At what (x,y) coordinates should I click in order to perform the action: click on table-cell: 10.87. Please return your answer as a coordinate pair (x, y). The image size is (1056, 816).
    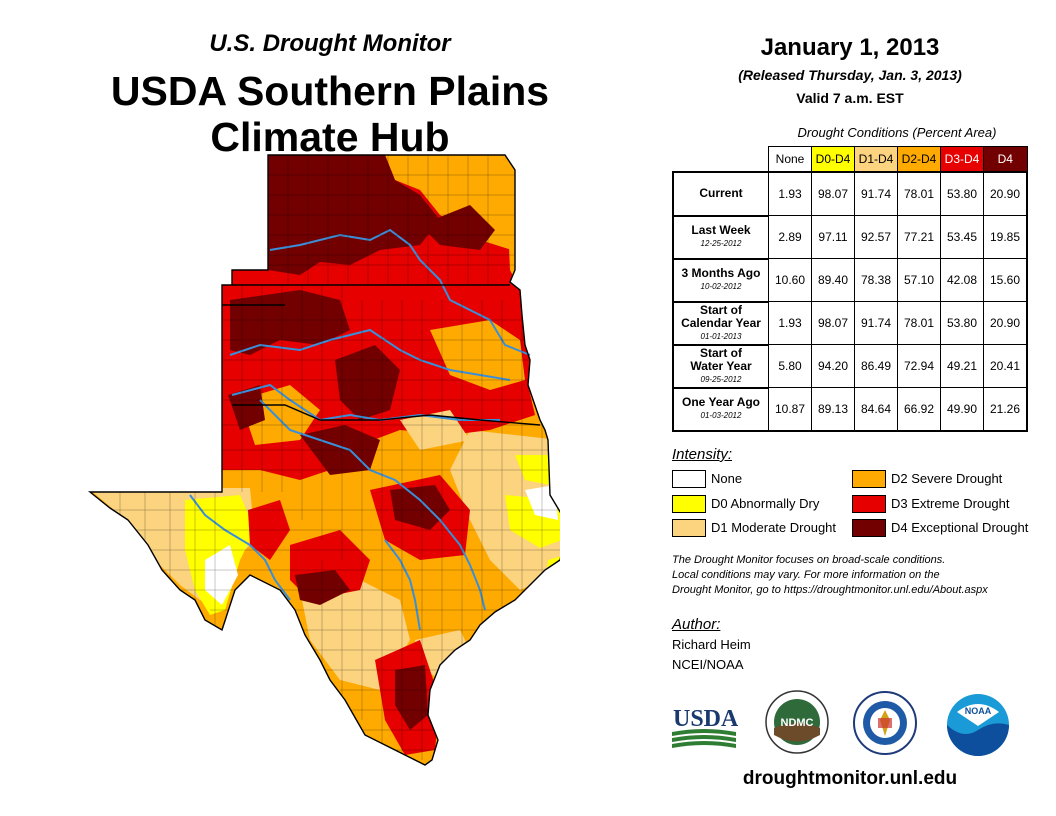
    Looking at the image, I should click on (790, 409).